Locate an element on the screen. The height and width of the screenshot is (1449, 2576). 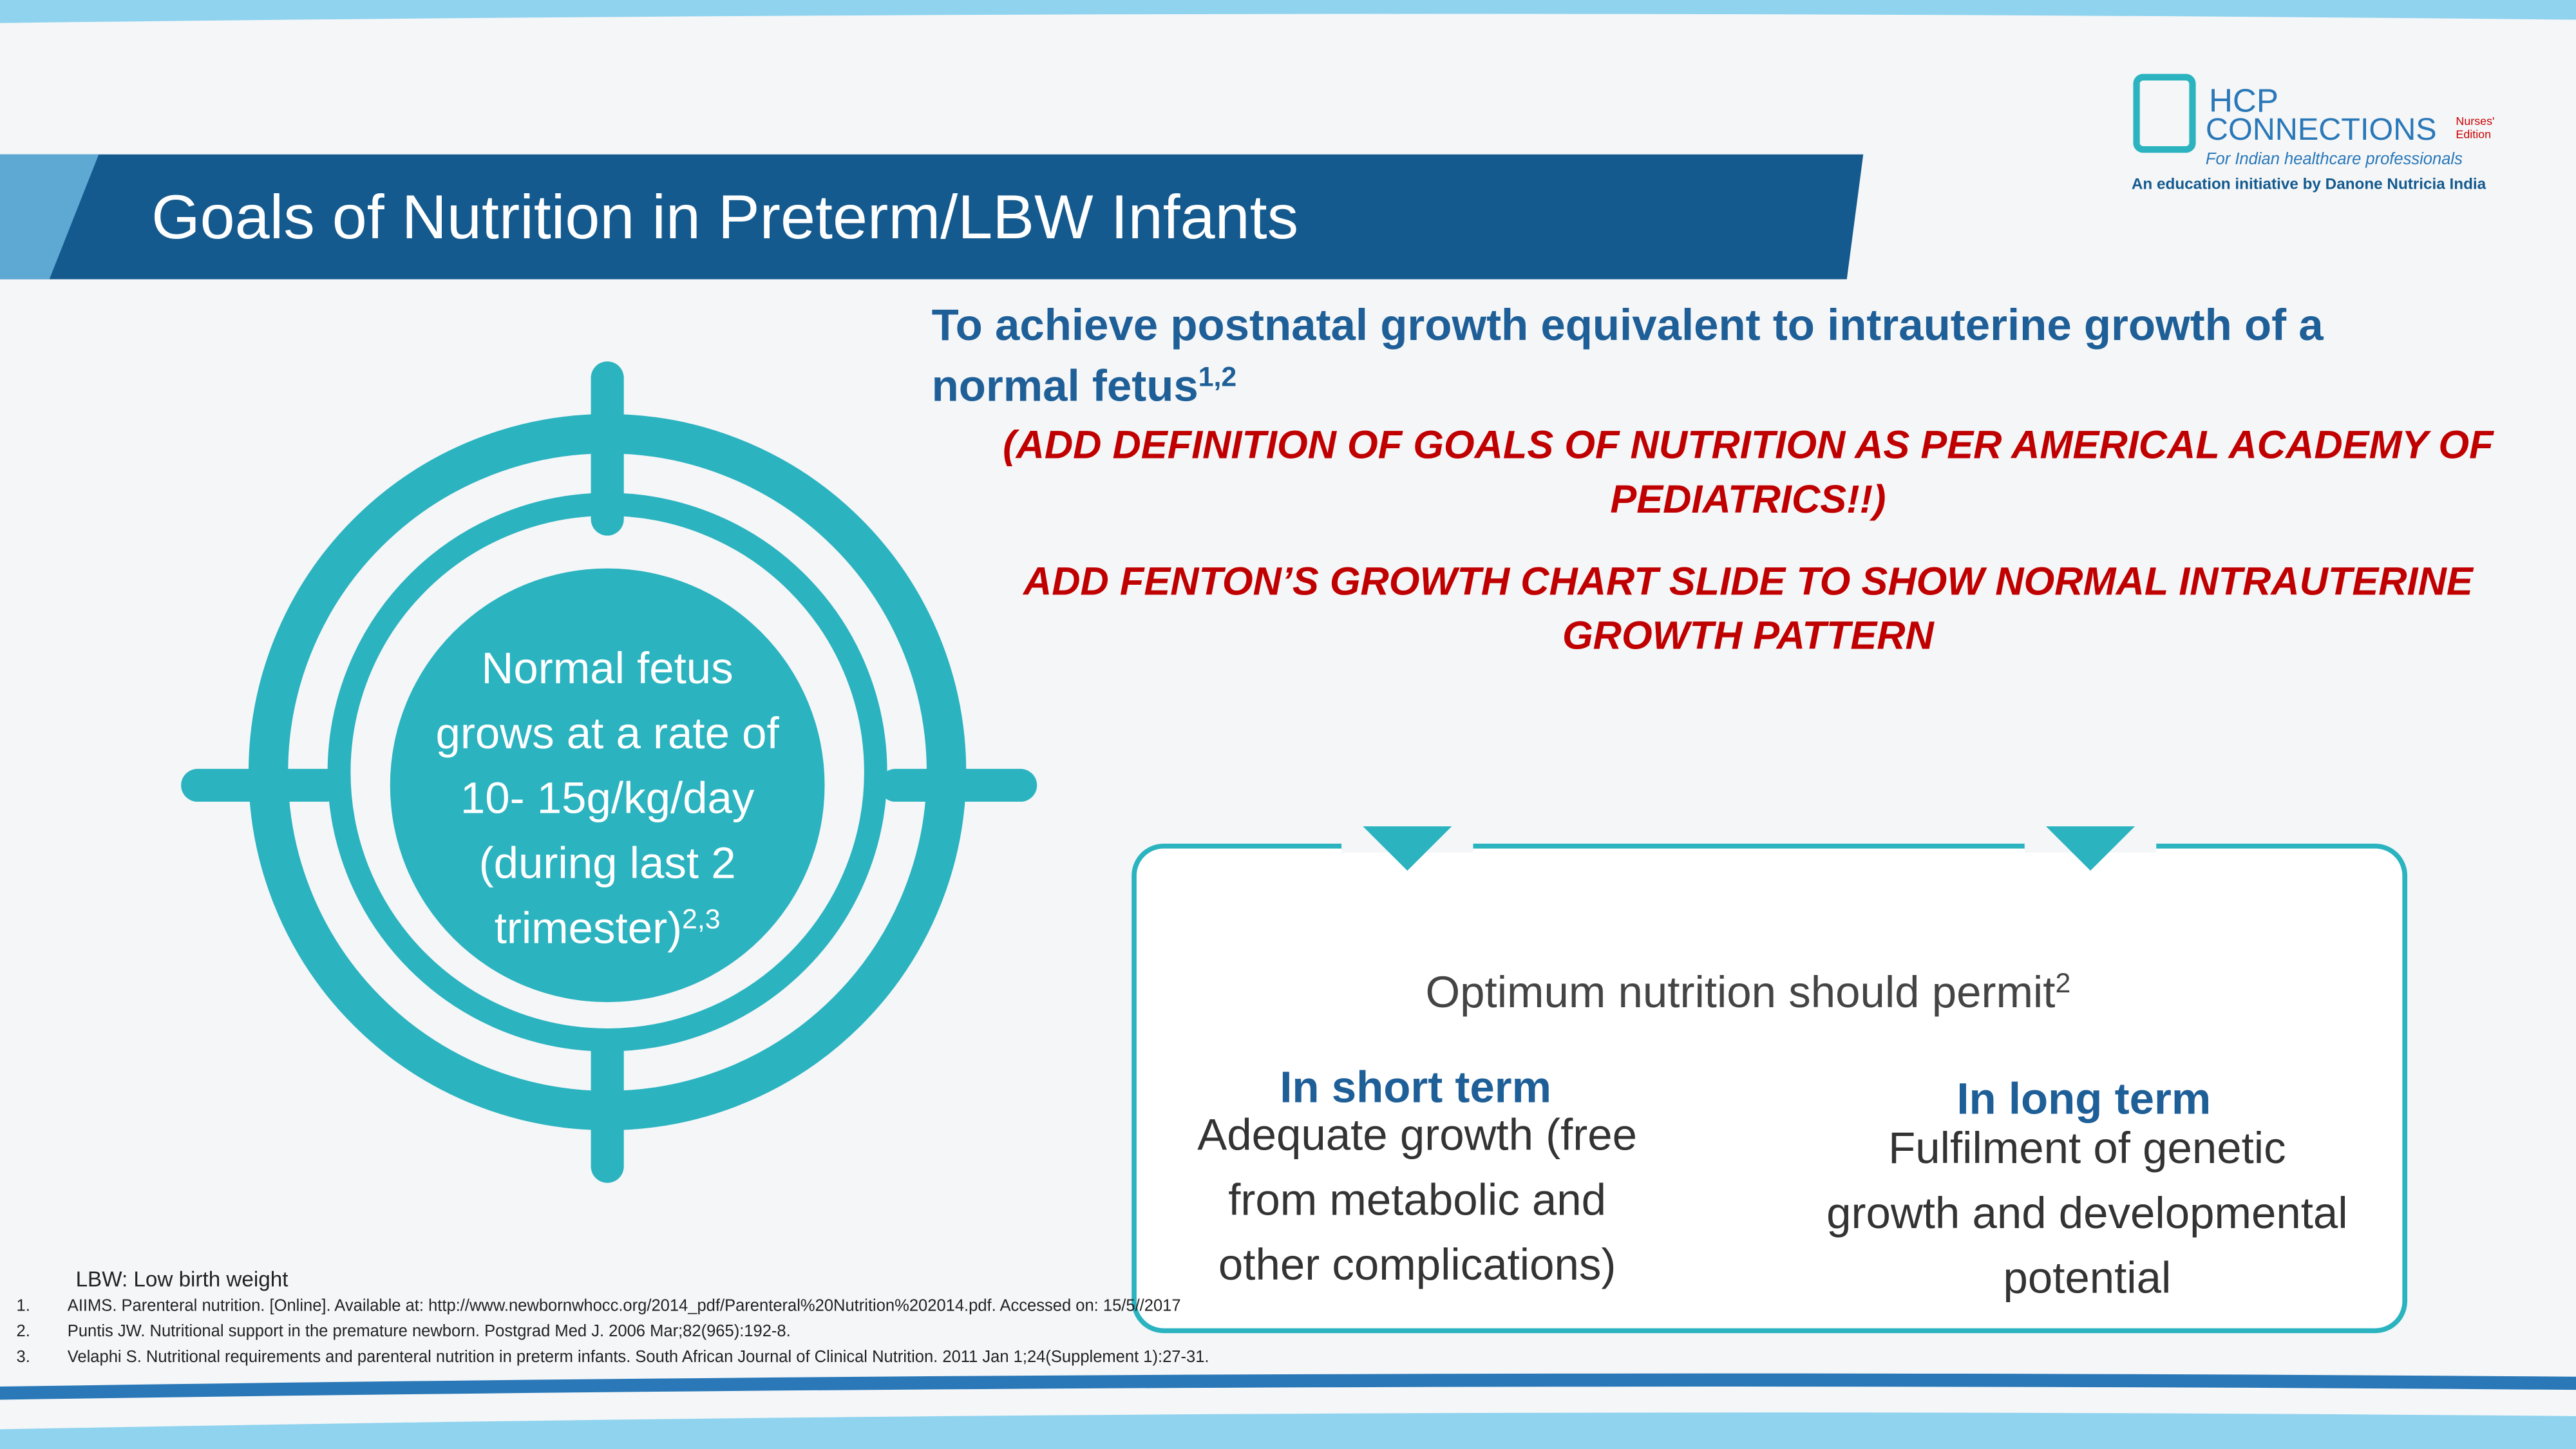
term-line: from metabolic and is located at coordinates (1417, 1200).